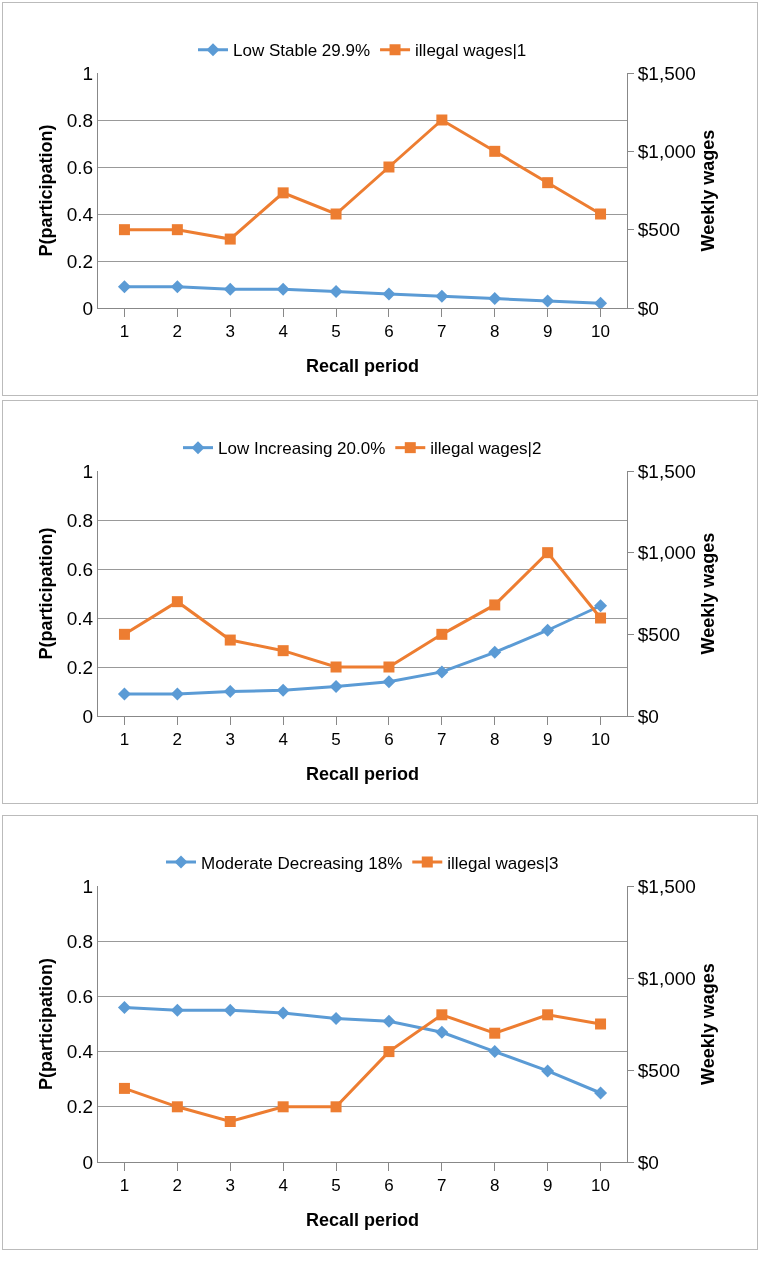  Describe the element at coordinates (503, 863) in the screenshot. I see `legend-label: illegal wages|3` at that location.